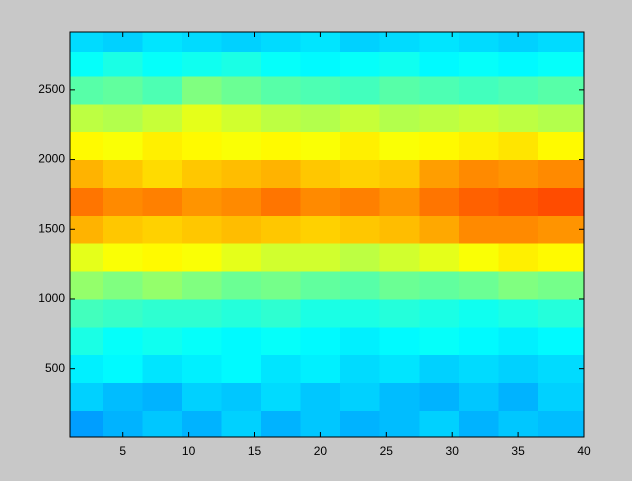  What do you see at coordinates (453, 451) in the screenshot?
I see `x-tick-label: 30` at bounding box center [453, 451].